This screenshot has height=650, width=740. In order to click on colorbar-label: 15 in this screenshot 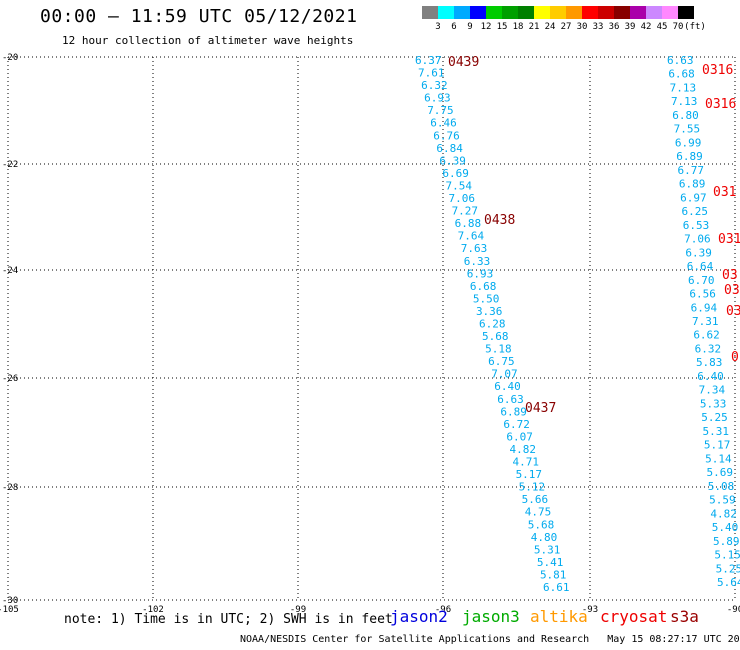, I will do `click(502, 27)`.